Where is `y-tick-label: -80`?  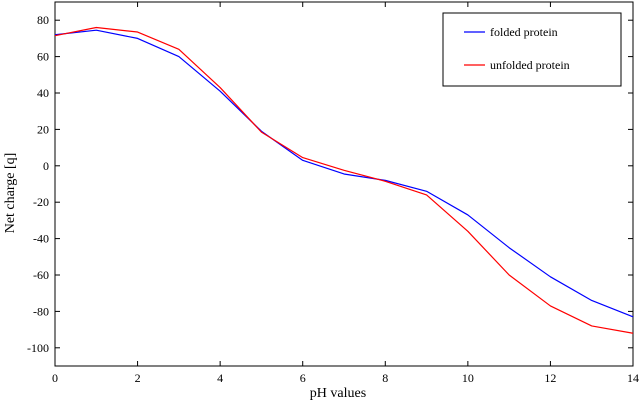 y-tick-label: -80 is located at coordinates (41, 311).